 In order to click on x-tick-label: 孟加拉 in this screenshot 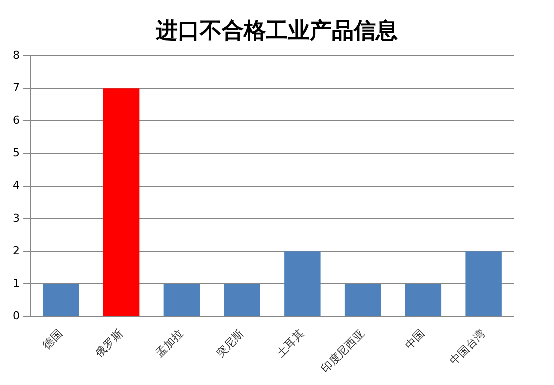, I will do `click(170, 343)`.